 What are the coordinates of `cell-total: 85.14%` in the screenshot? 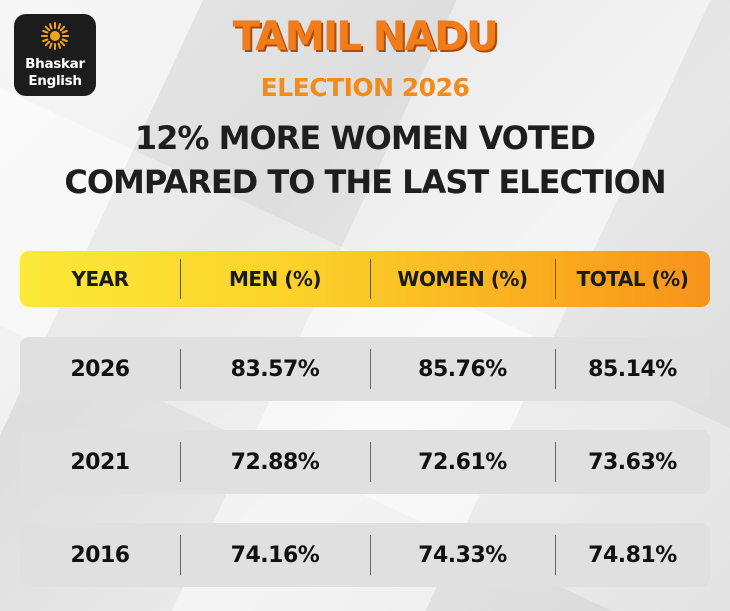 It's located at (632, 369).